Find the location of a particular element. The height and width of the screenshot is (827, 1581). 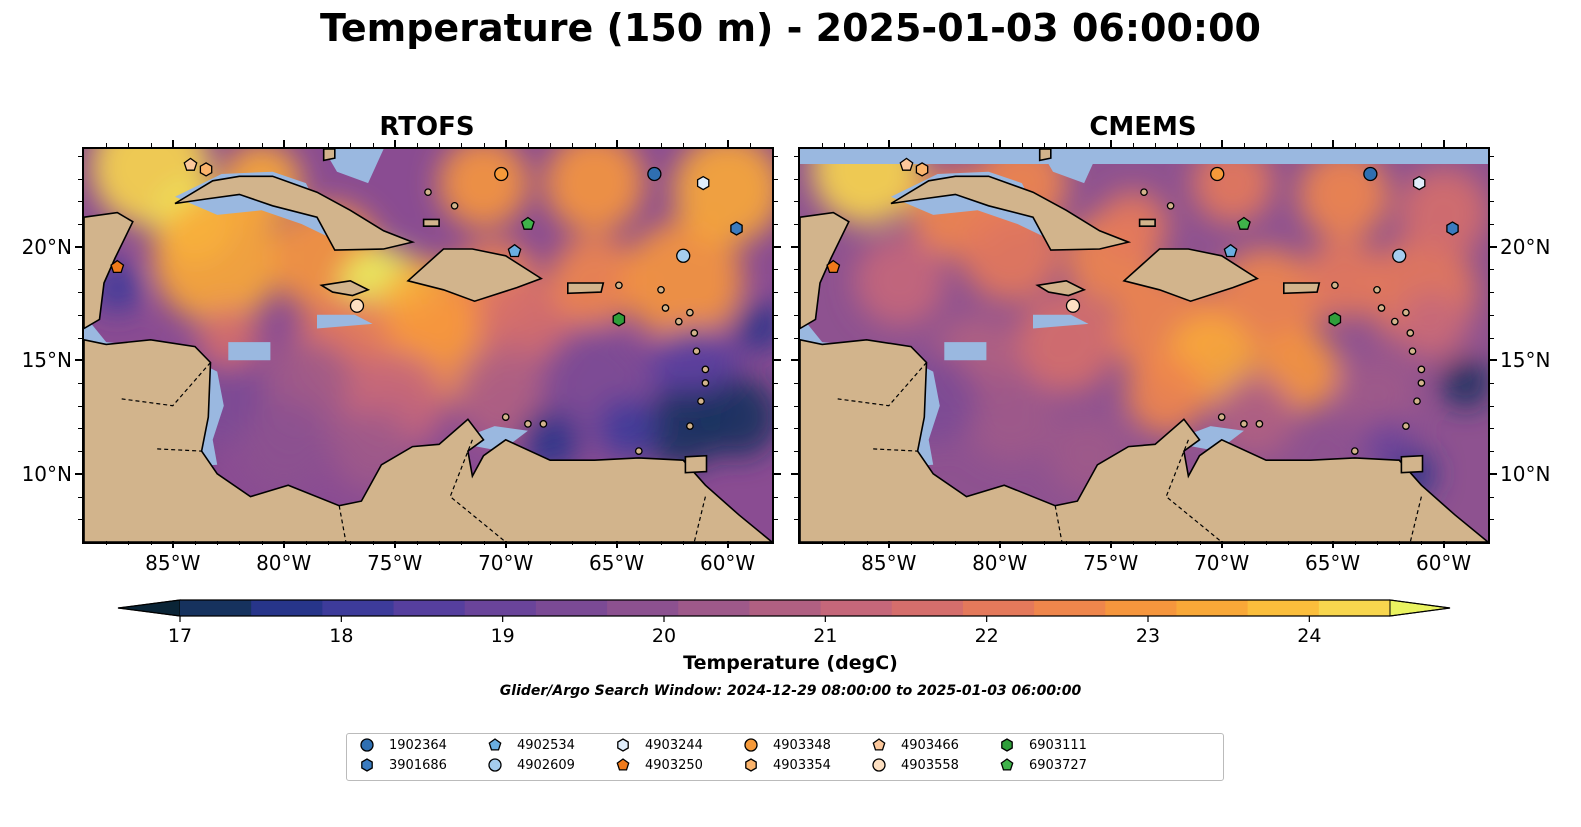

panel-title-cmems: CMEMS is located at coordinates (1143, 127).